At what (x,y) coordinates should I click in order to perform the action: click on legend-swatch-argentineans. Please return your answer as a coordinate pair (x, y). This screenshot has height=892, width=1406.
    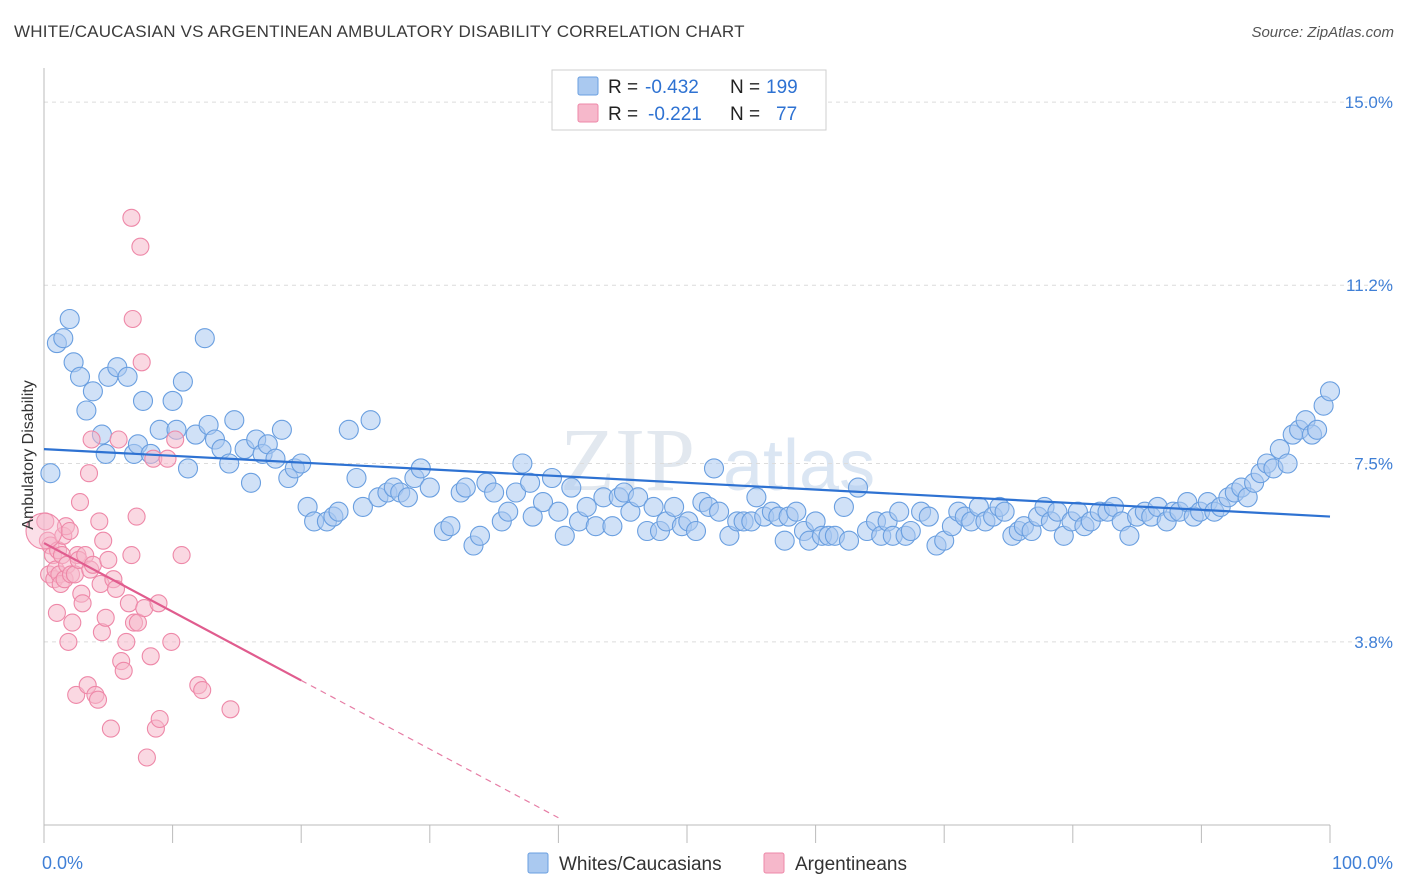
    Looking at the image, I should click on (588, 113).